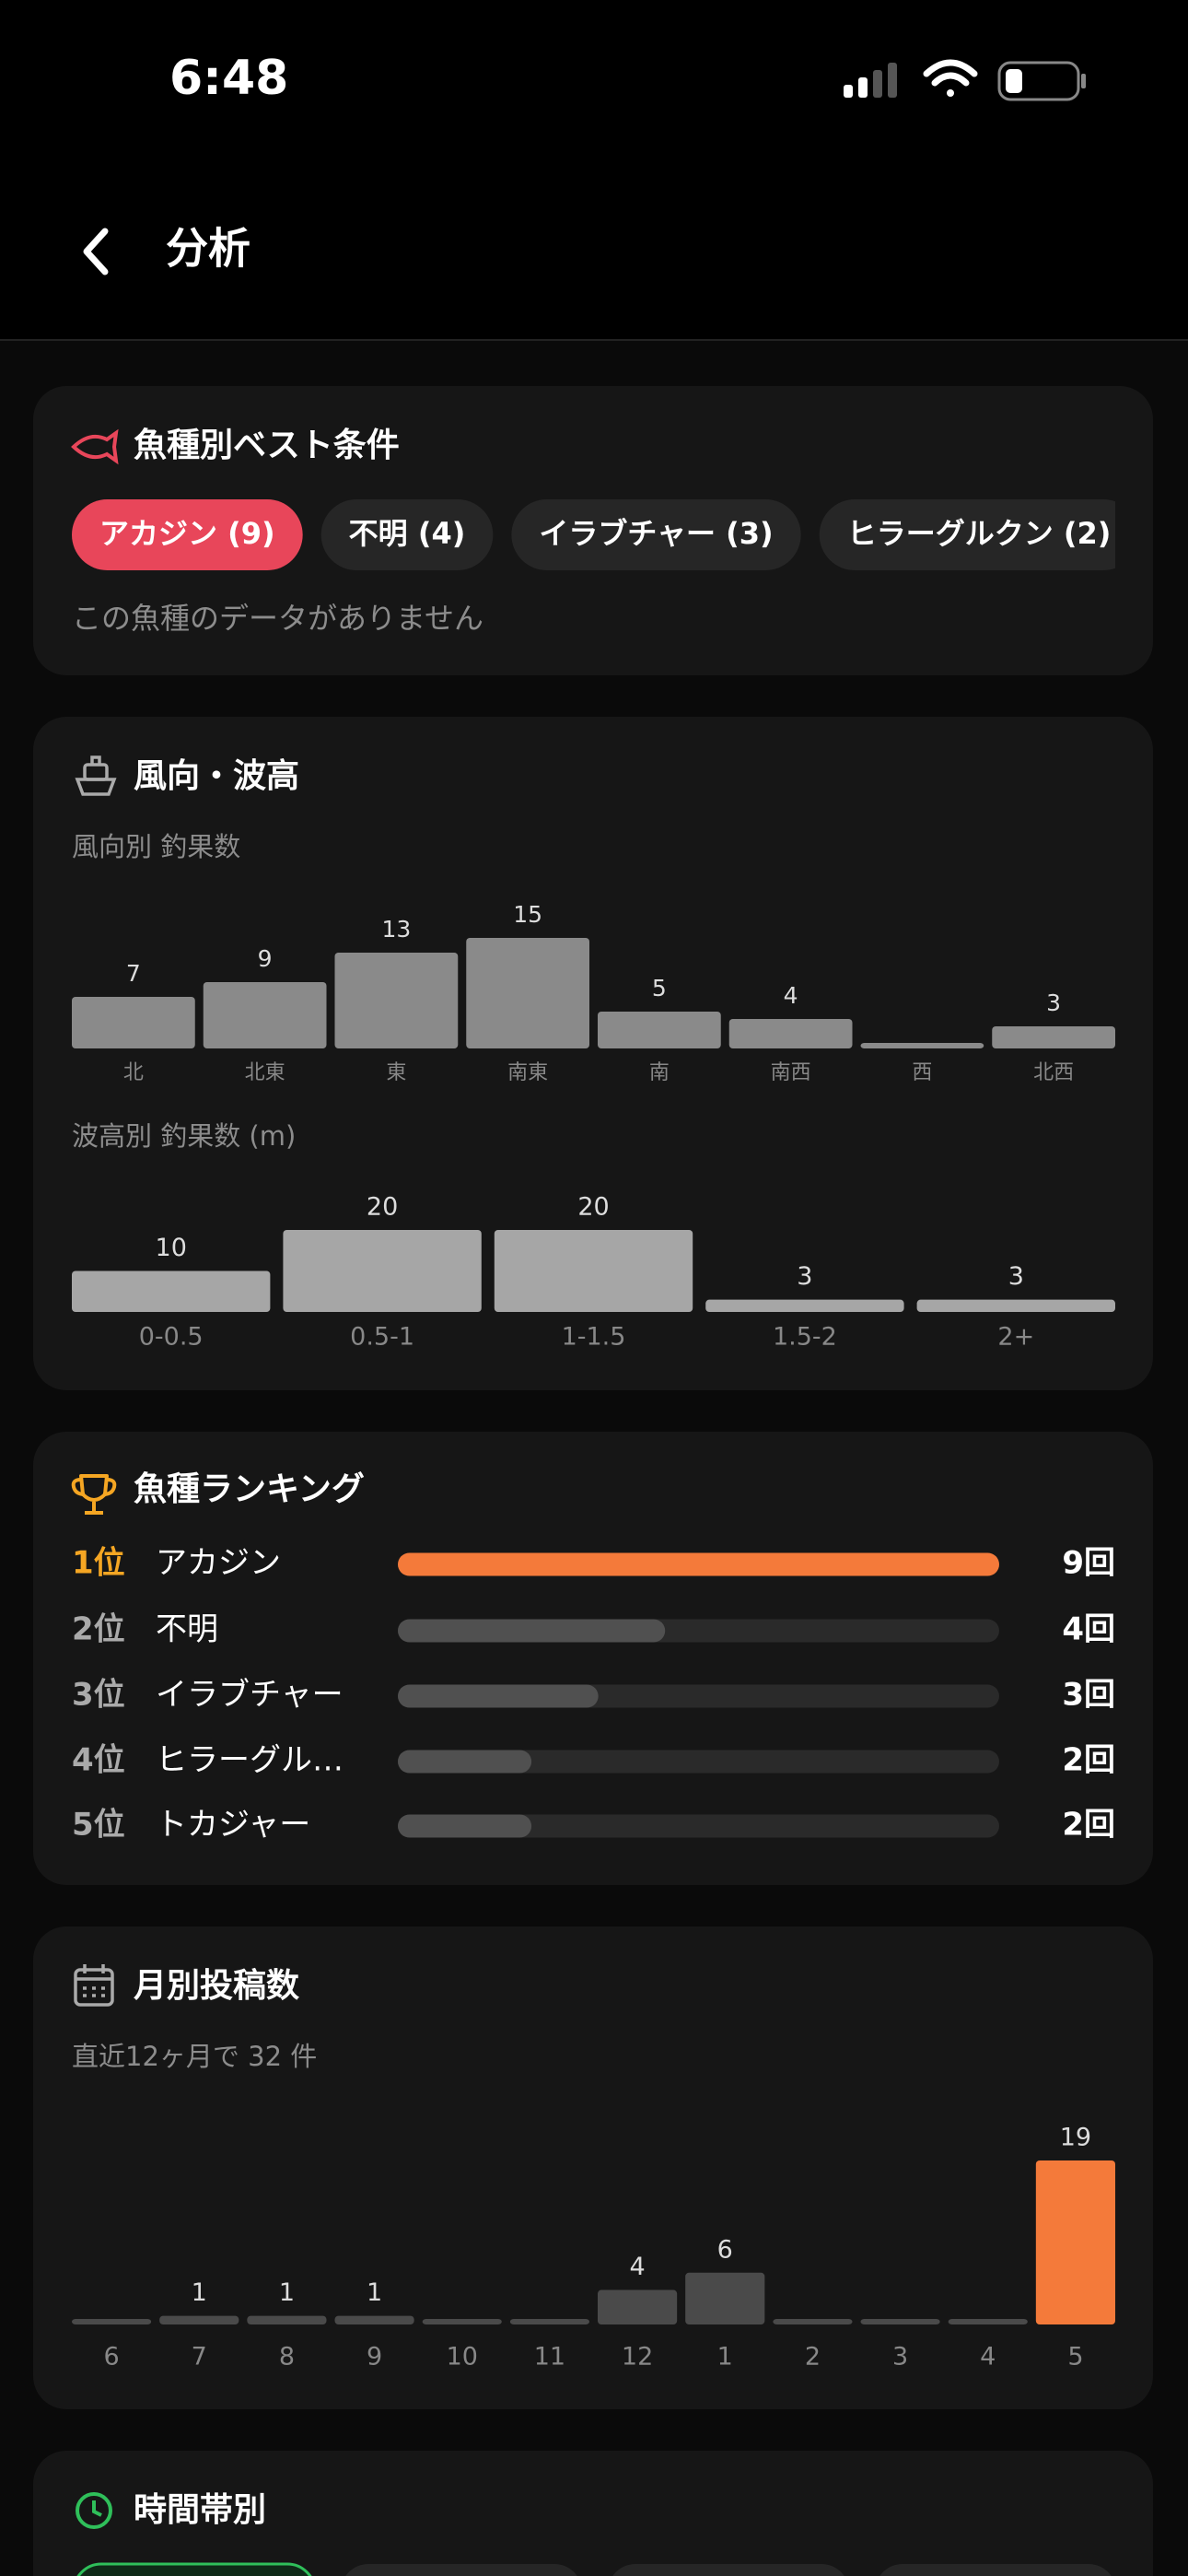 The image size is (1188, 2576). I want to click on x-tick-label: 11, so click(549, 2357).